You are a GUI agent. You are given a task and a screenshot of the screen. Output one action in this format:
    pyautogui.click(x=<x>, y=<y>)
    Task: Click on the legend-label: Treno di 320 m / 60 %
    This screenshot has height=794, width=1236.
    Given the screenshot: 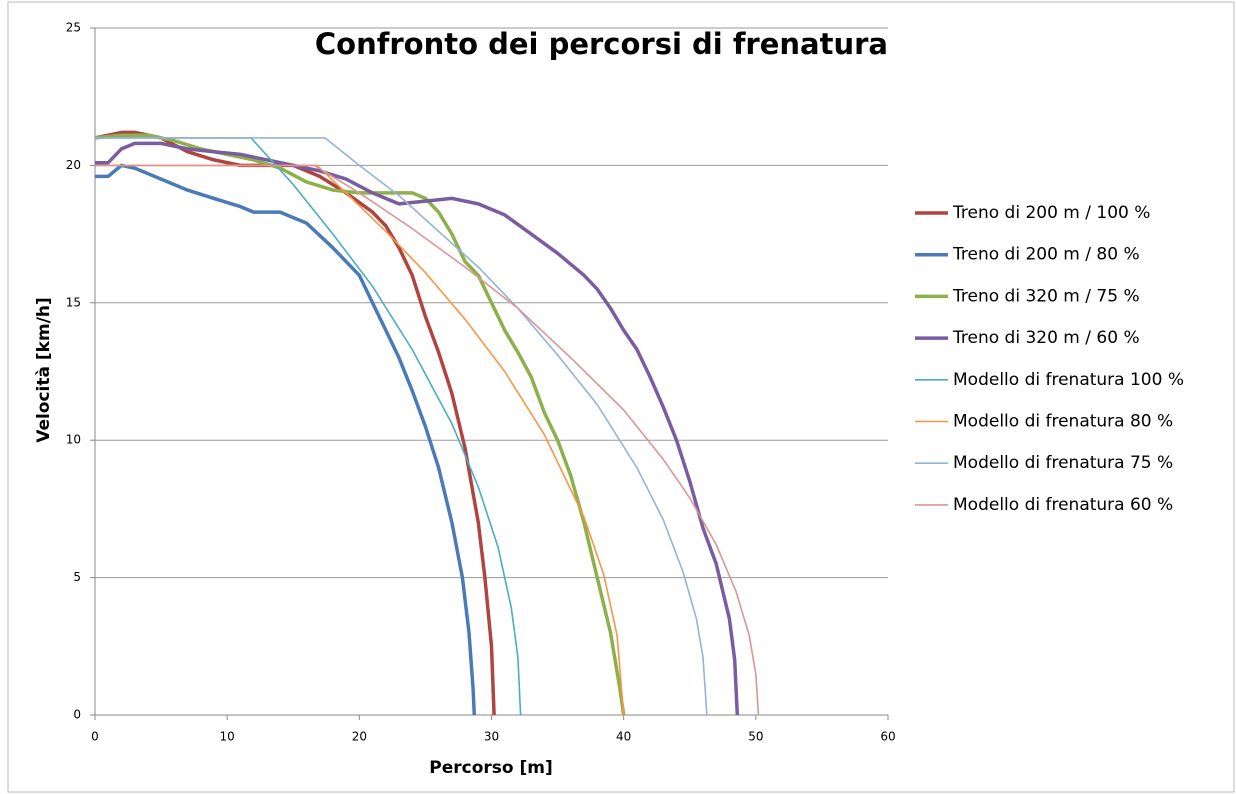 What is the action you would take?
    pyautogui.click(x=1046, y=338)
    